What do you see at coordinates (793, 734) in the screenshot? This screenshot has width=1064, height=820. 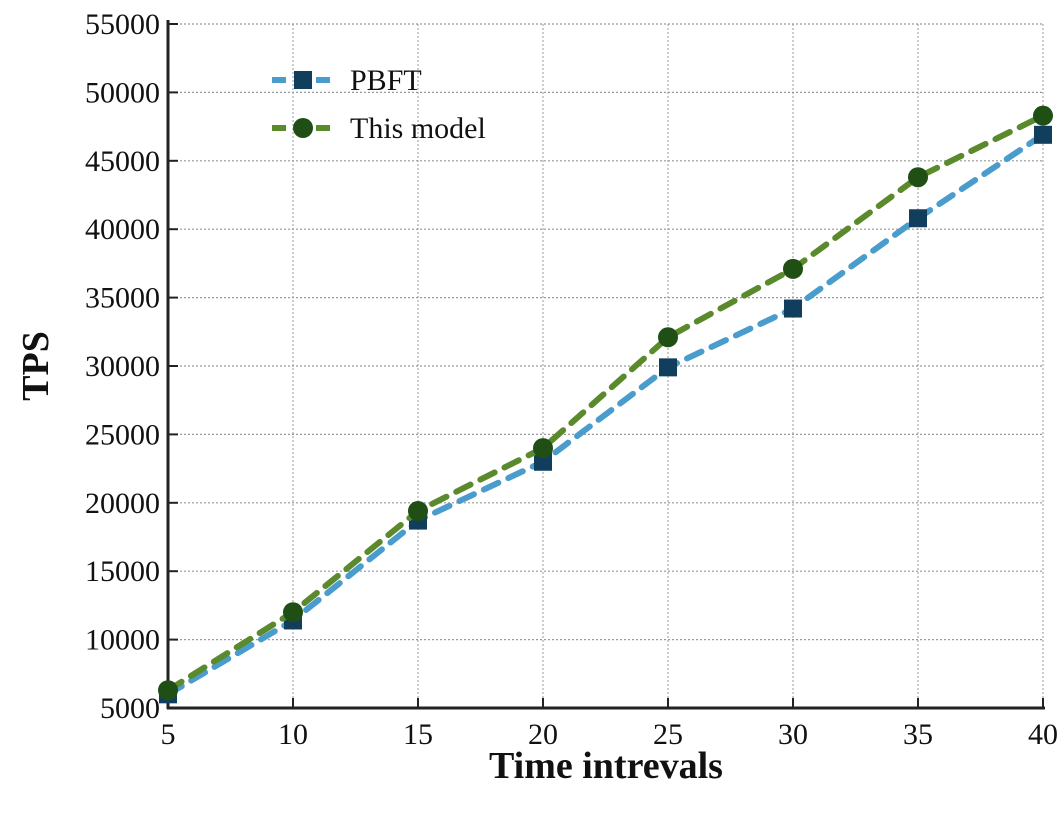 I see `x-tick-label: 30` at bounding box center [793, 734].